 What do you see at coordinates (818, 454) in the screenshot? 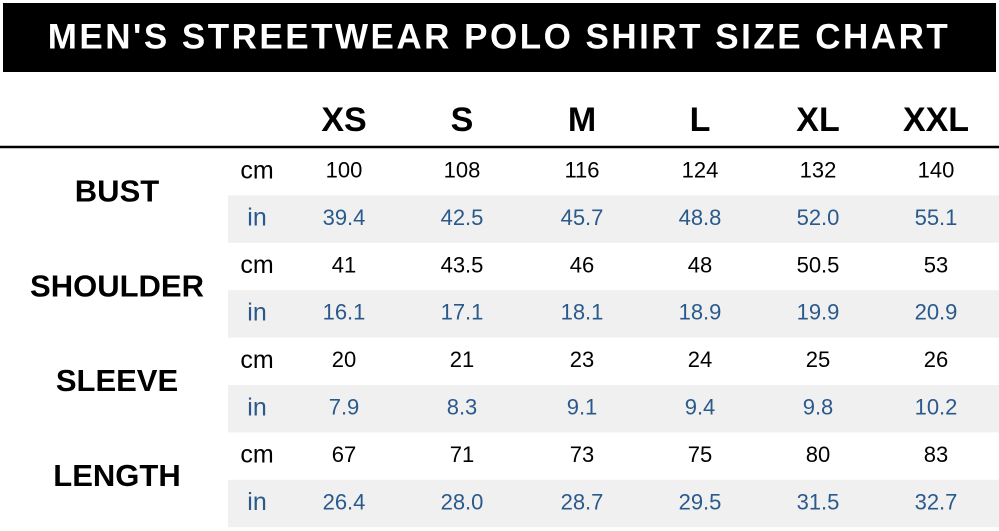
I see `cm-value: 80` at bounding box center [818, 454].